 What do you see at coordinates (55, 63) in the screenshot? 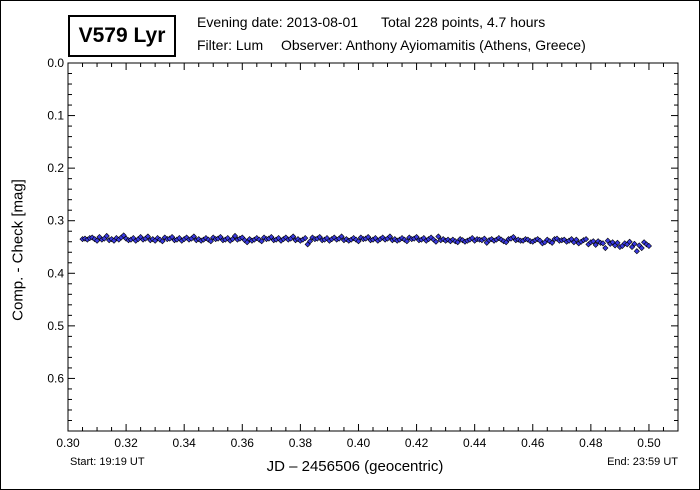
I see `y-tick-label: 0.0` at bounding box center [55, 63].